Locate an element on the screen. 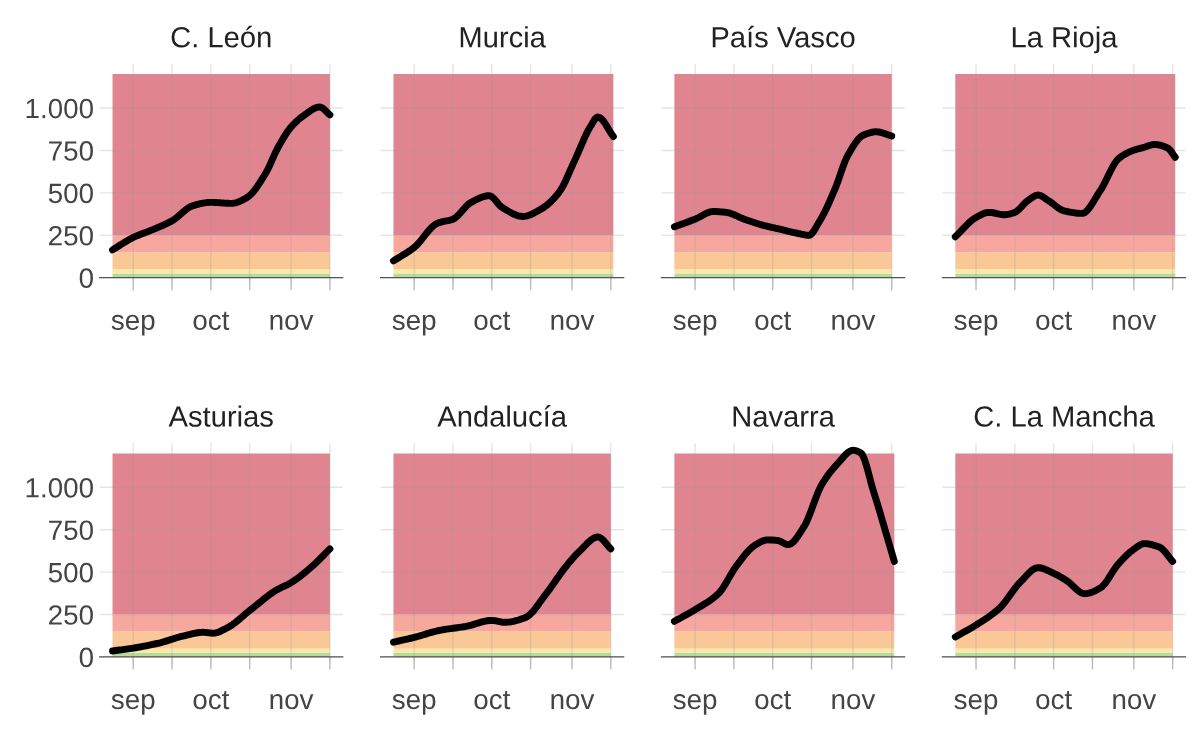 This screenshot has width=1200, height=735. chart-title: La Rioja is located at coordinates (1065, 40).